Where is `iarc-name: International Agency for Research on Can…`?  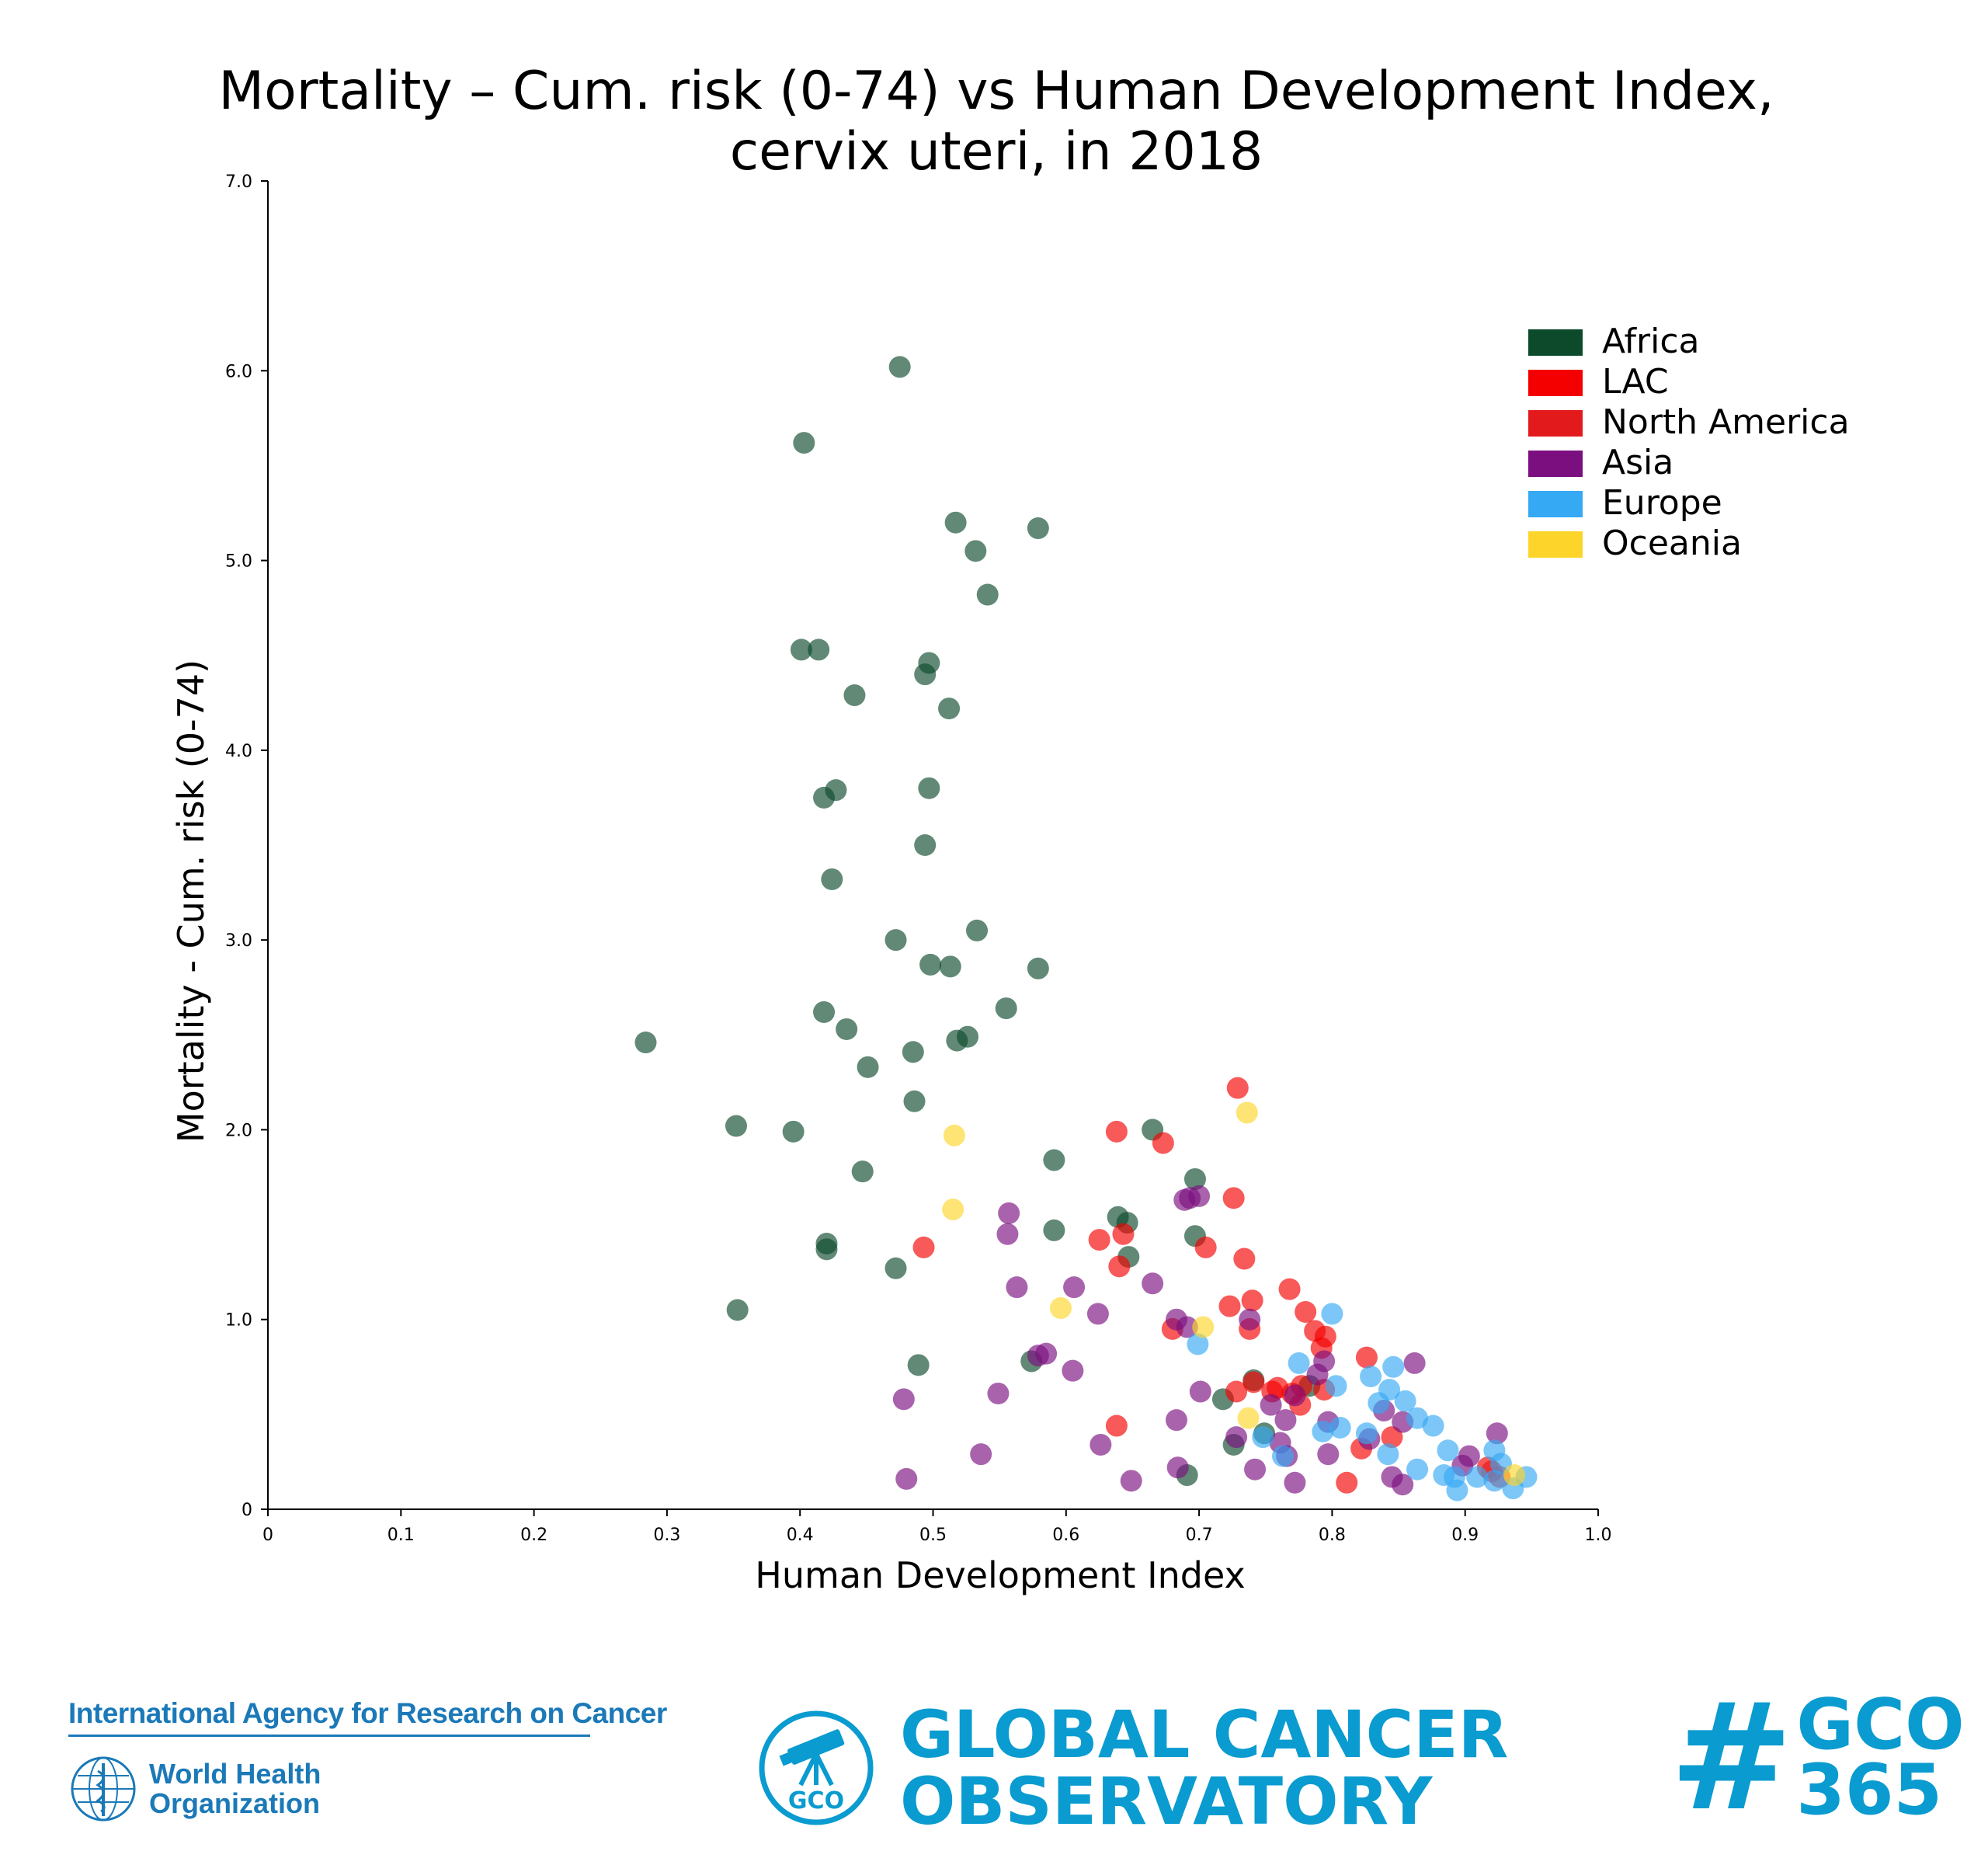
iarc-name: International Agency for Research on Can… is located at coordinates (368, 1713).